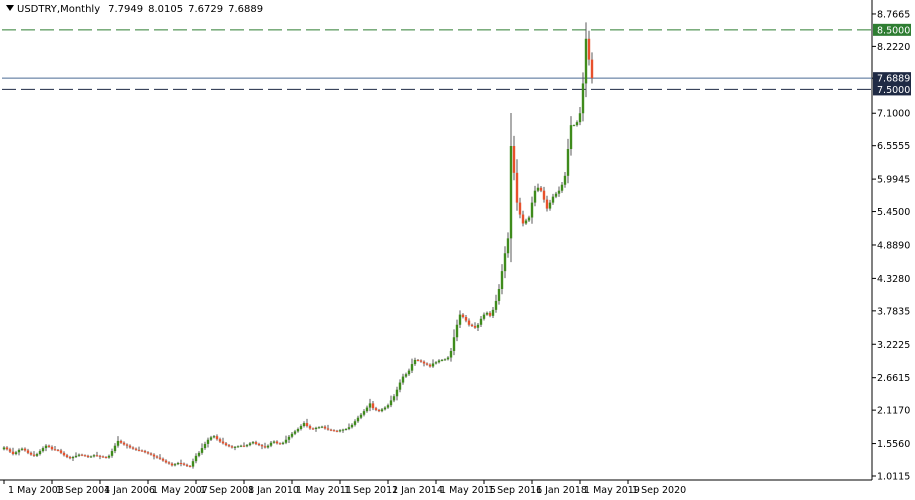  What do you see at coordinates (612, 490) in the screenshot?
I see `time-tick-label: 1 May 2019` at bounding box center [612, 490].